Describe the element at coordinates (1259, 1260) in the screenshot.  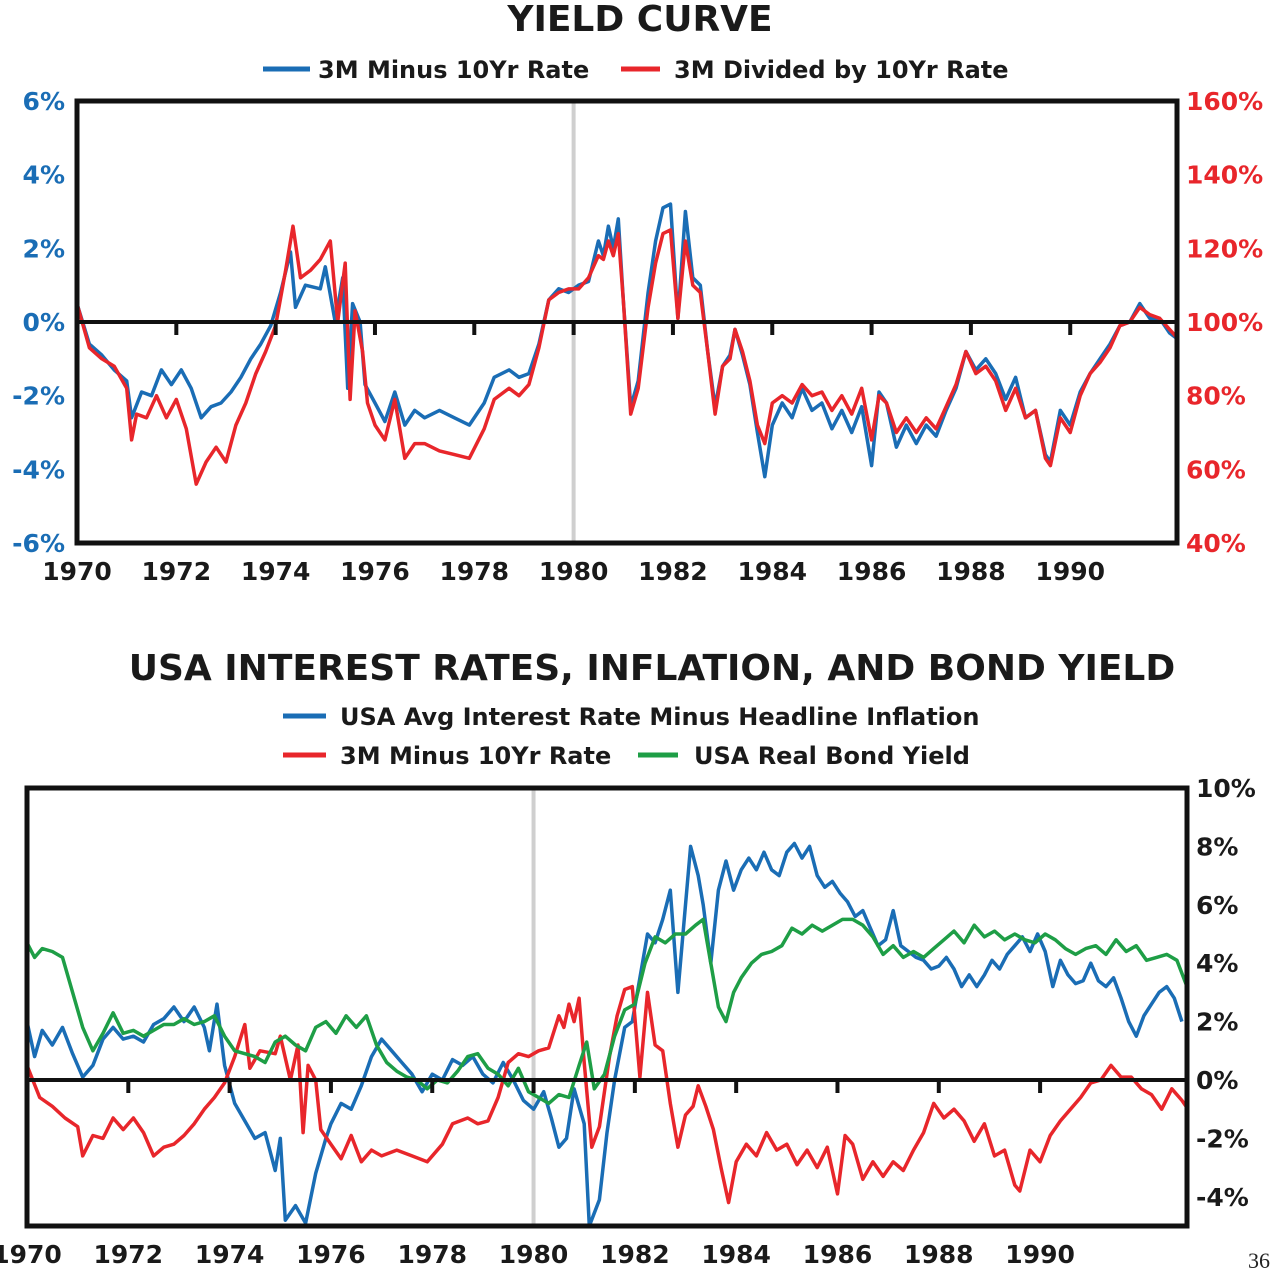
I see `page-number: 36` at that location.